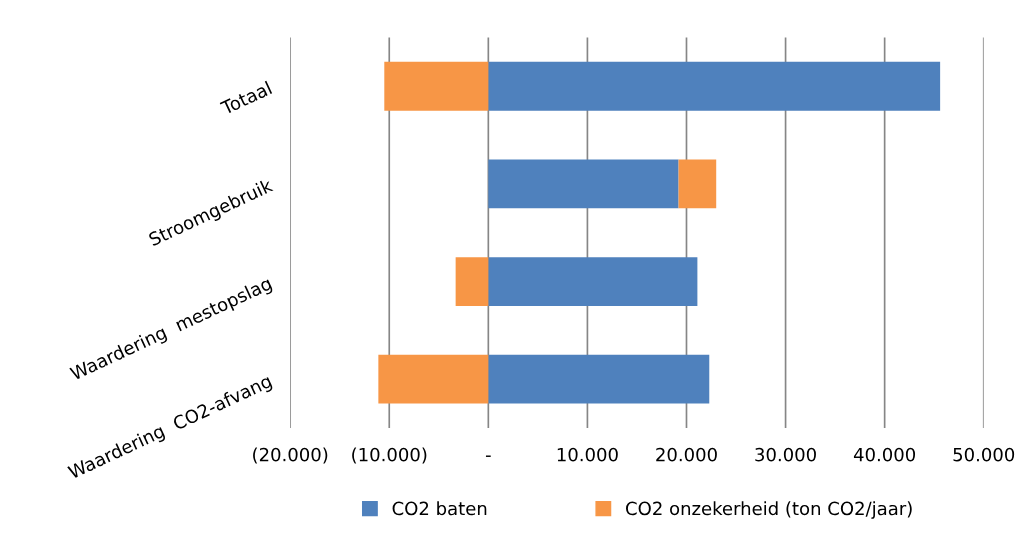 Image resolution: width=1029 pixels, height=535 pixels. What do you see at coordinates (439, 508) in the screenshot?
I see `legend-label: CO2 baten` at bounding box center [439, 508].